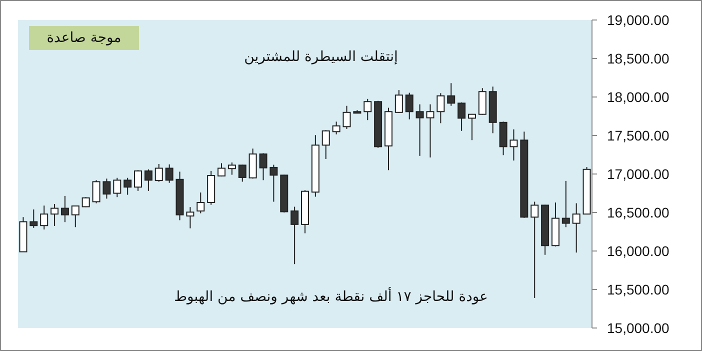 This screenshot has width=702, height=351. Describe the element at coordinates (638, 136) in the screenshot. I see `y-tick-label: 17,500.00` at that location.